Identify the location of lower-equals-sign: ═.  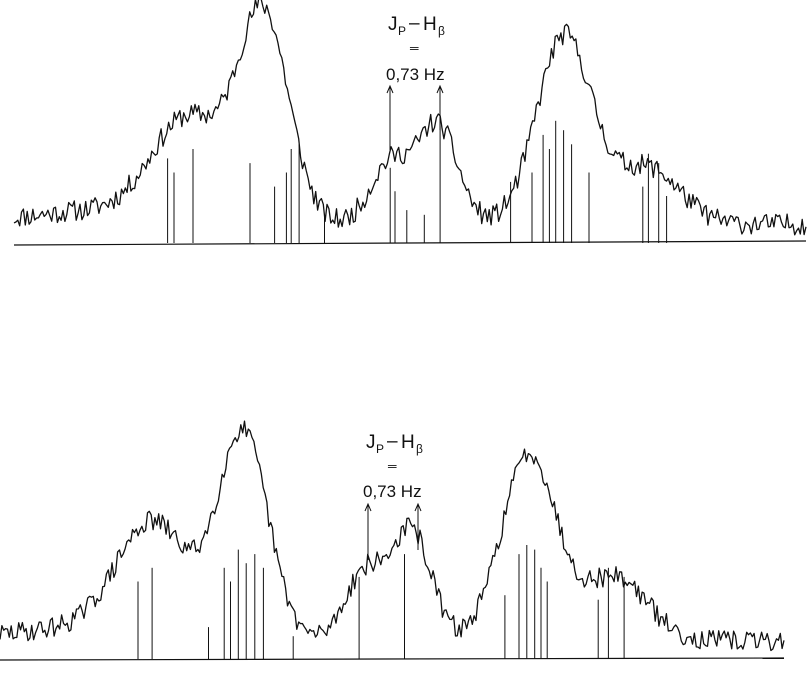
(392, 466).